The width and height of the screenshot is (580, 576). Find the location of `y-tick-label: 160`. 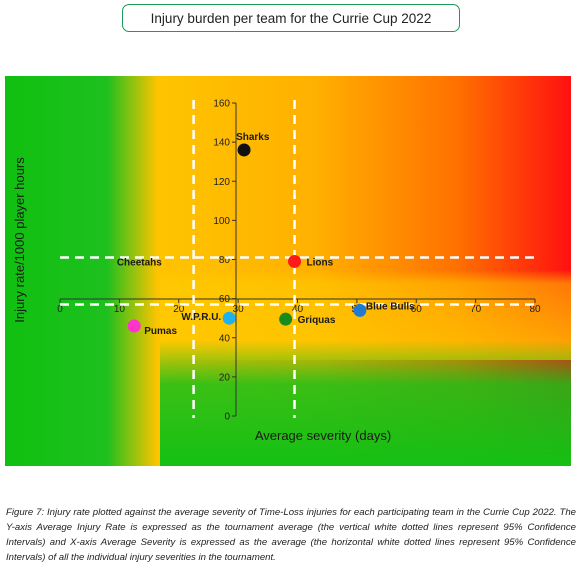

y-tick-label: 160 is located at coordinates (221, 104).